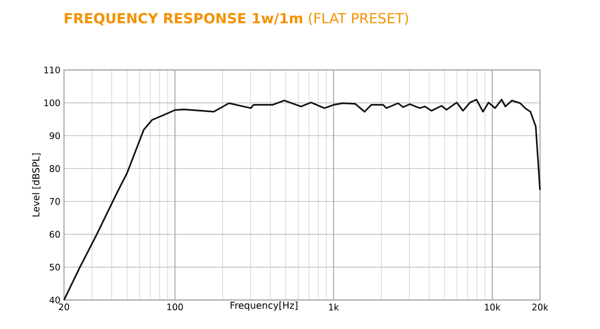 This screenshot has width=600, height=329. I want to click on y-tick-label: 110, so click(52, 70).